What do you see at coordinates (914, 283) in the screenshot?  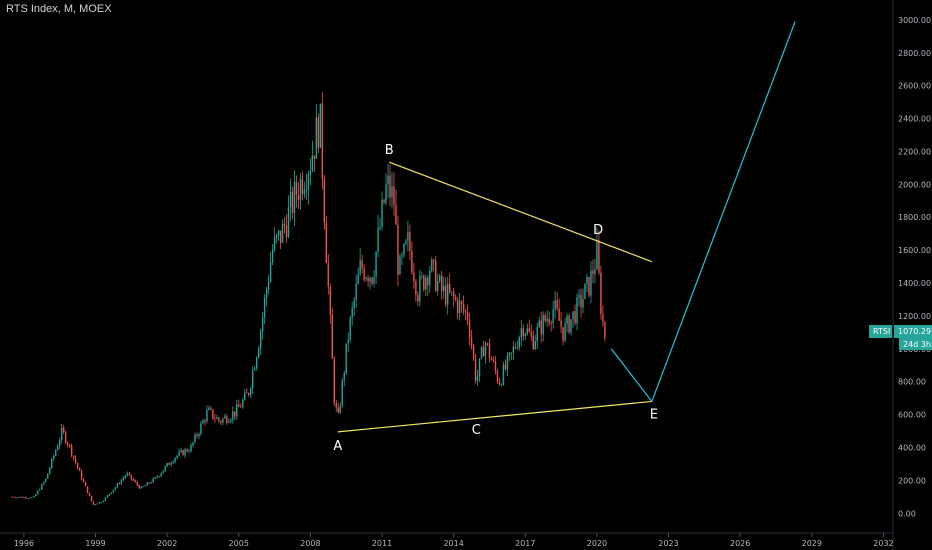 I see `y-tick-label: 1400.00` at bounding box center [914, 283].